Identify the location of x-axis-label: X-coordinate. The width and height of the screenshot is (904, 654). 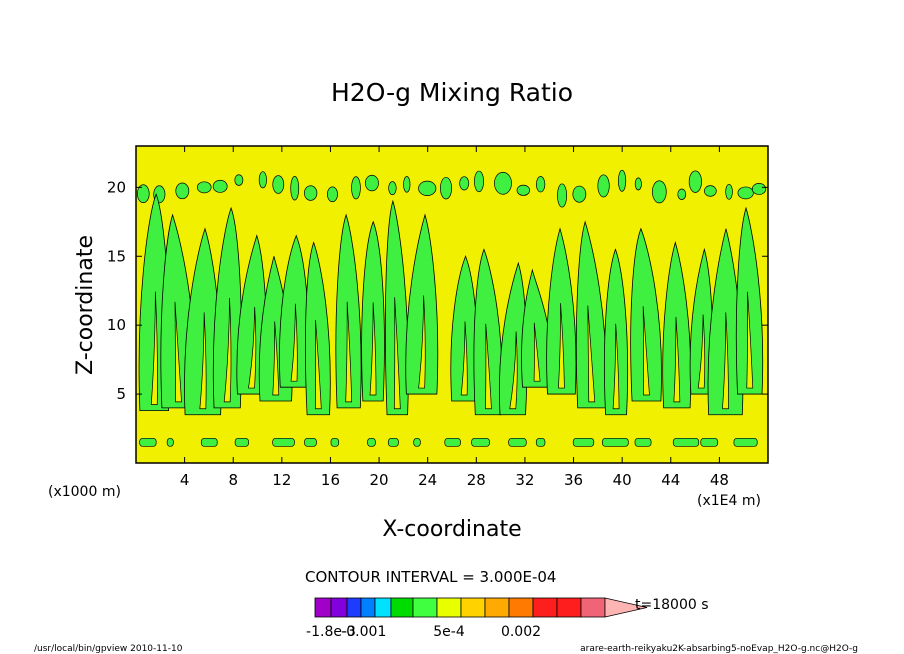
(451, 529).